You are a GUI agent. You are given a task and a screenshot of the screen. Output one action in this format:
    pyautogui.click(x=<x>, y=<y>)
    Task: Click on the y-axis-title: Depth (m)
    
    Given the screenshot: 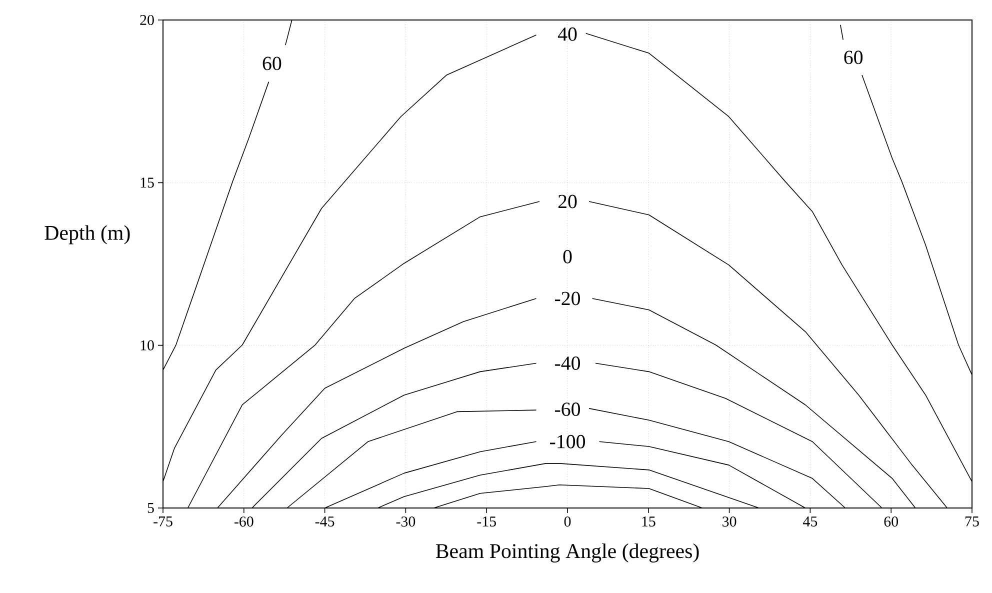 What is the action you would take?
    pyautogui.click(x=87, y=234)
    